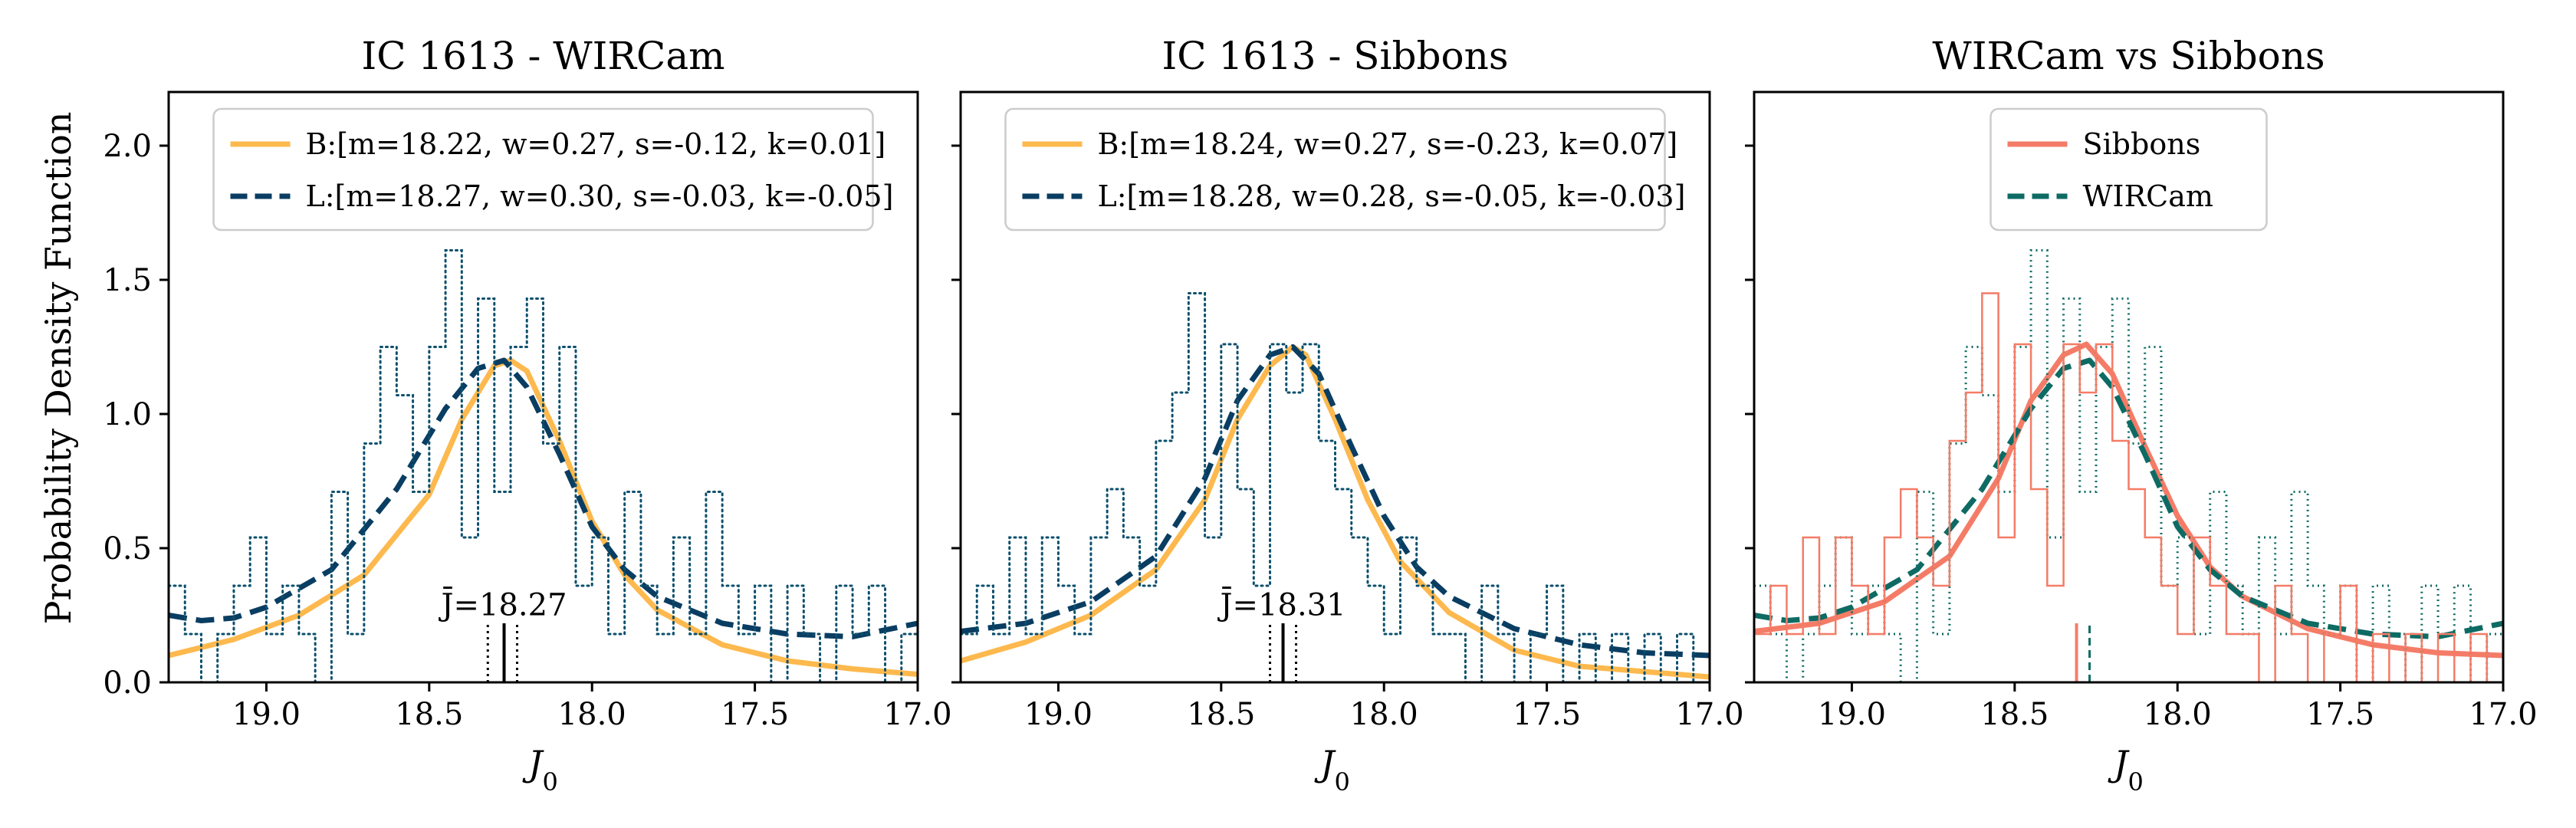 This screenshot has width=2576, height=828. I want to click on legend-label: B:[m=18.22, w=0.27, s=-0.12, k=0.01], so click(596, 144).